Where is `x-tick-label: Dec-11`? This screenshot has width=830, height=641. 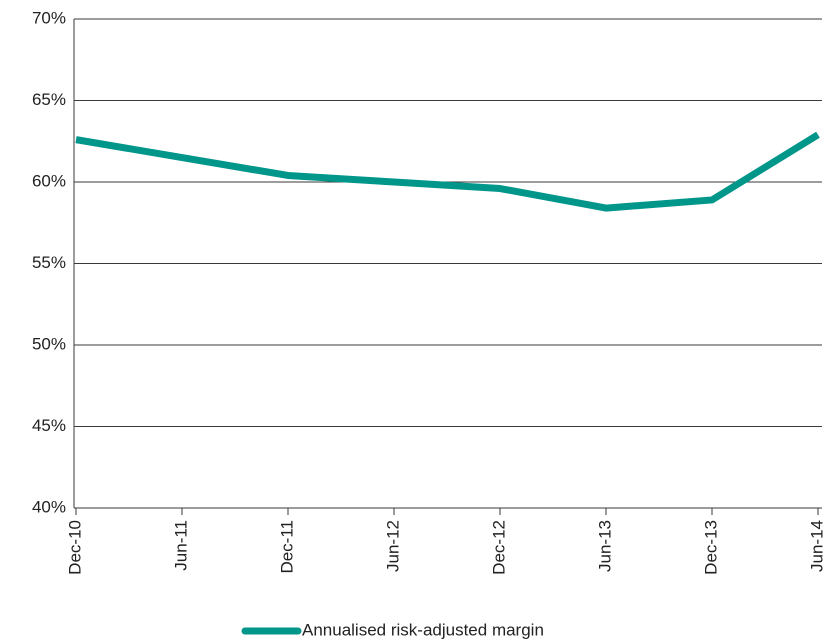 x-tick-label: Dec-11 is located at coordinates (286, 547).